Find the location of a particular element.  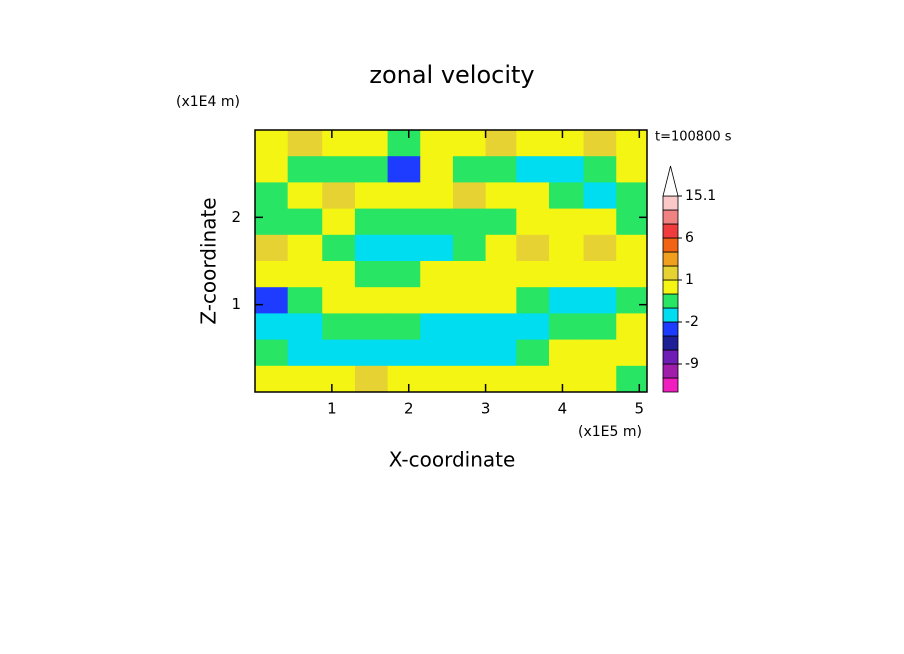

x-tick-label: 1 is located at coordinates (332, 409).